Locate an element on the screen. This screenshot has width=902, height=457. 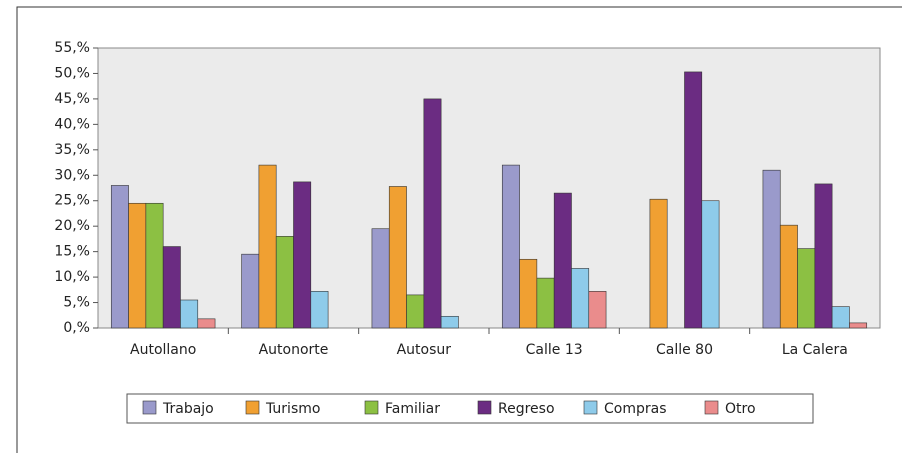
x-tick-label: Autosur is located at coordinates (424, 350).